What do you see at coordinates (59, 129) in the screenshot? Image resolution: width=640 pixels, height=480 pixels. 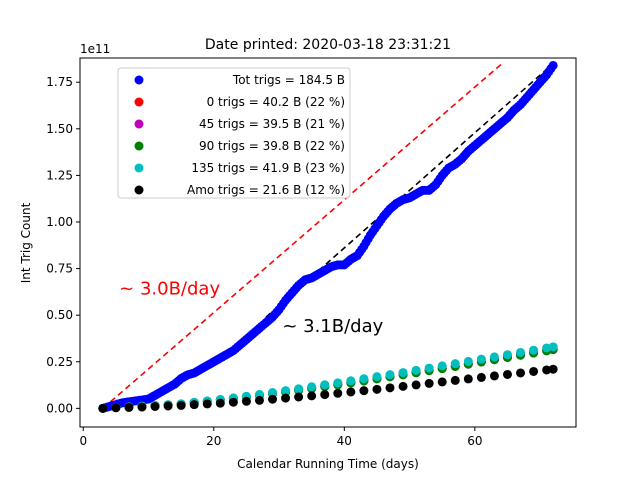 I see `y-tick-label: 1.50` at bounding box center [59, 129].